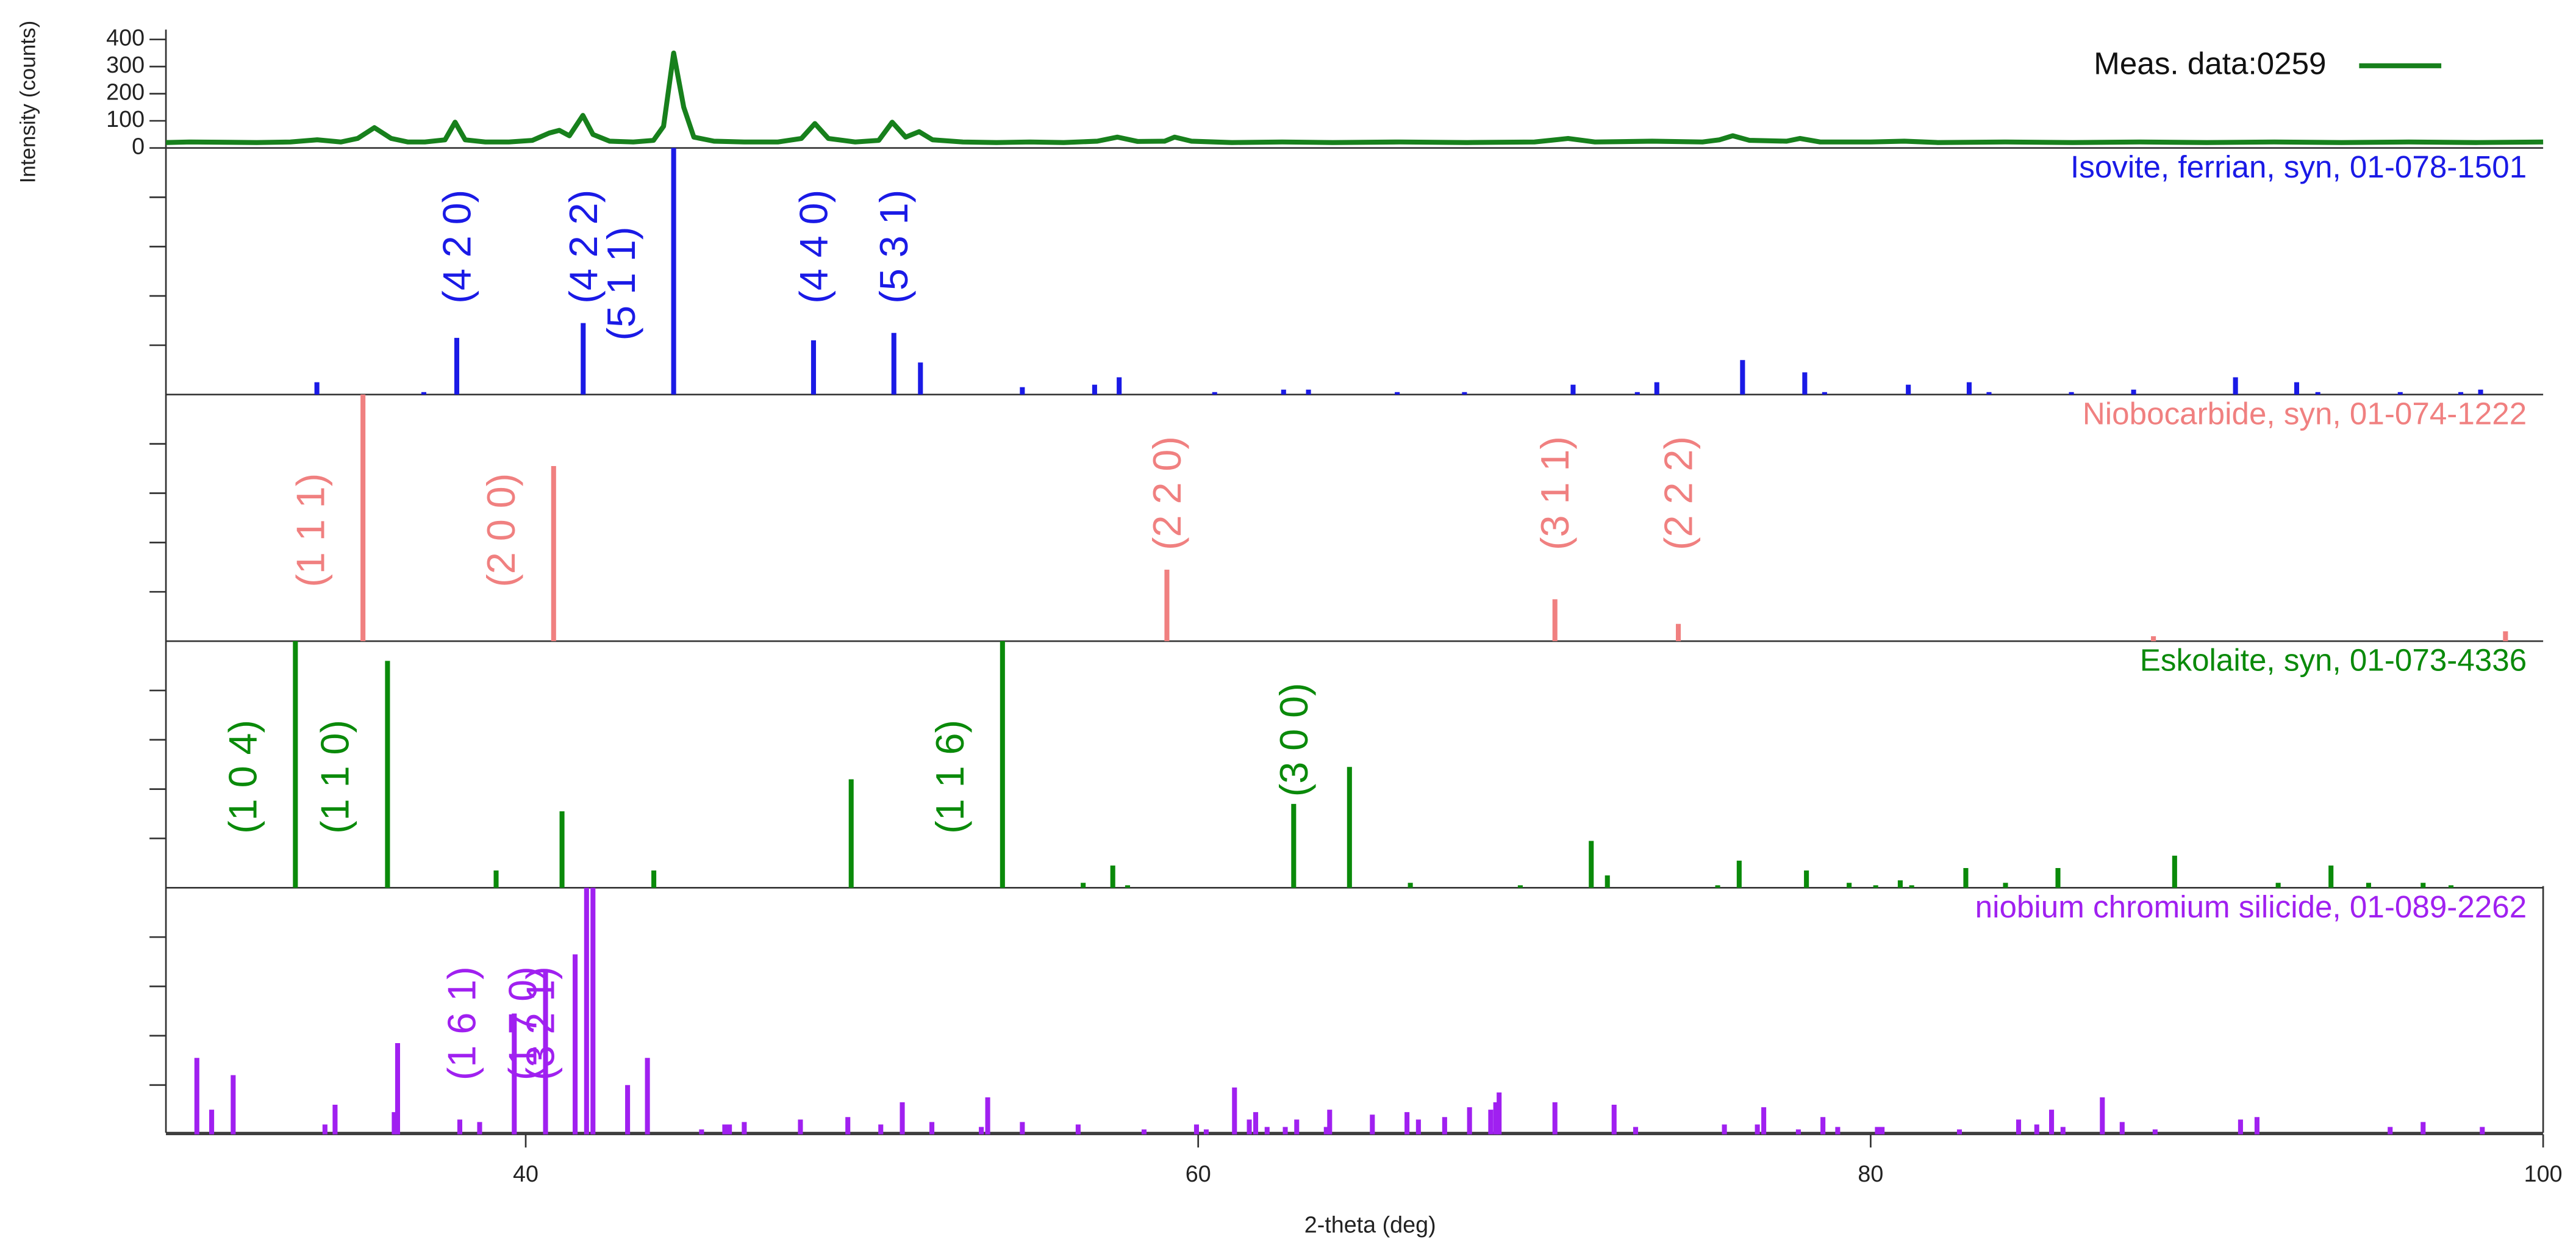  What do you see at coordinates (2298, 166) in the screenshot?
I see `phase-title: Isovite, ferrian, syn, 01-078-1501` at bounding box center [2298, 166].